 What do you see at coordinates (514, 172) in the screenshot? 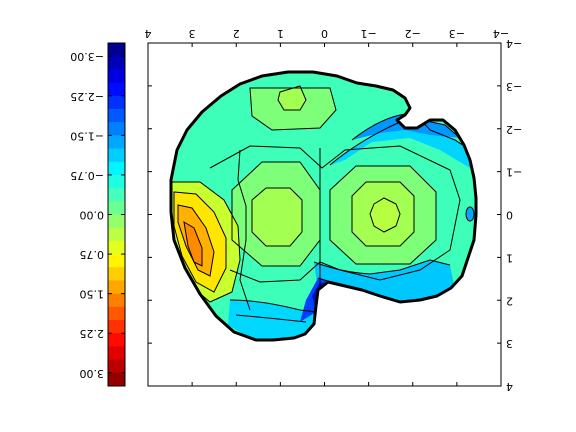
I see `y-tick-label: −1` at bounding box center [514, 172].